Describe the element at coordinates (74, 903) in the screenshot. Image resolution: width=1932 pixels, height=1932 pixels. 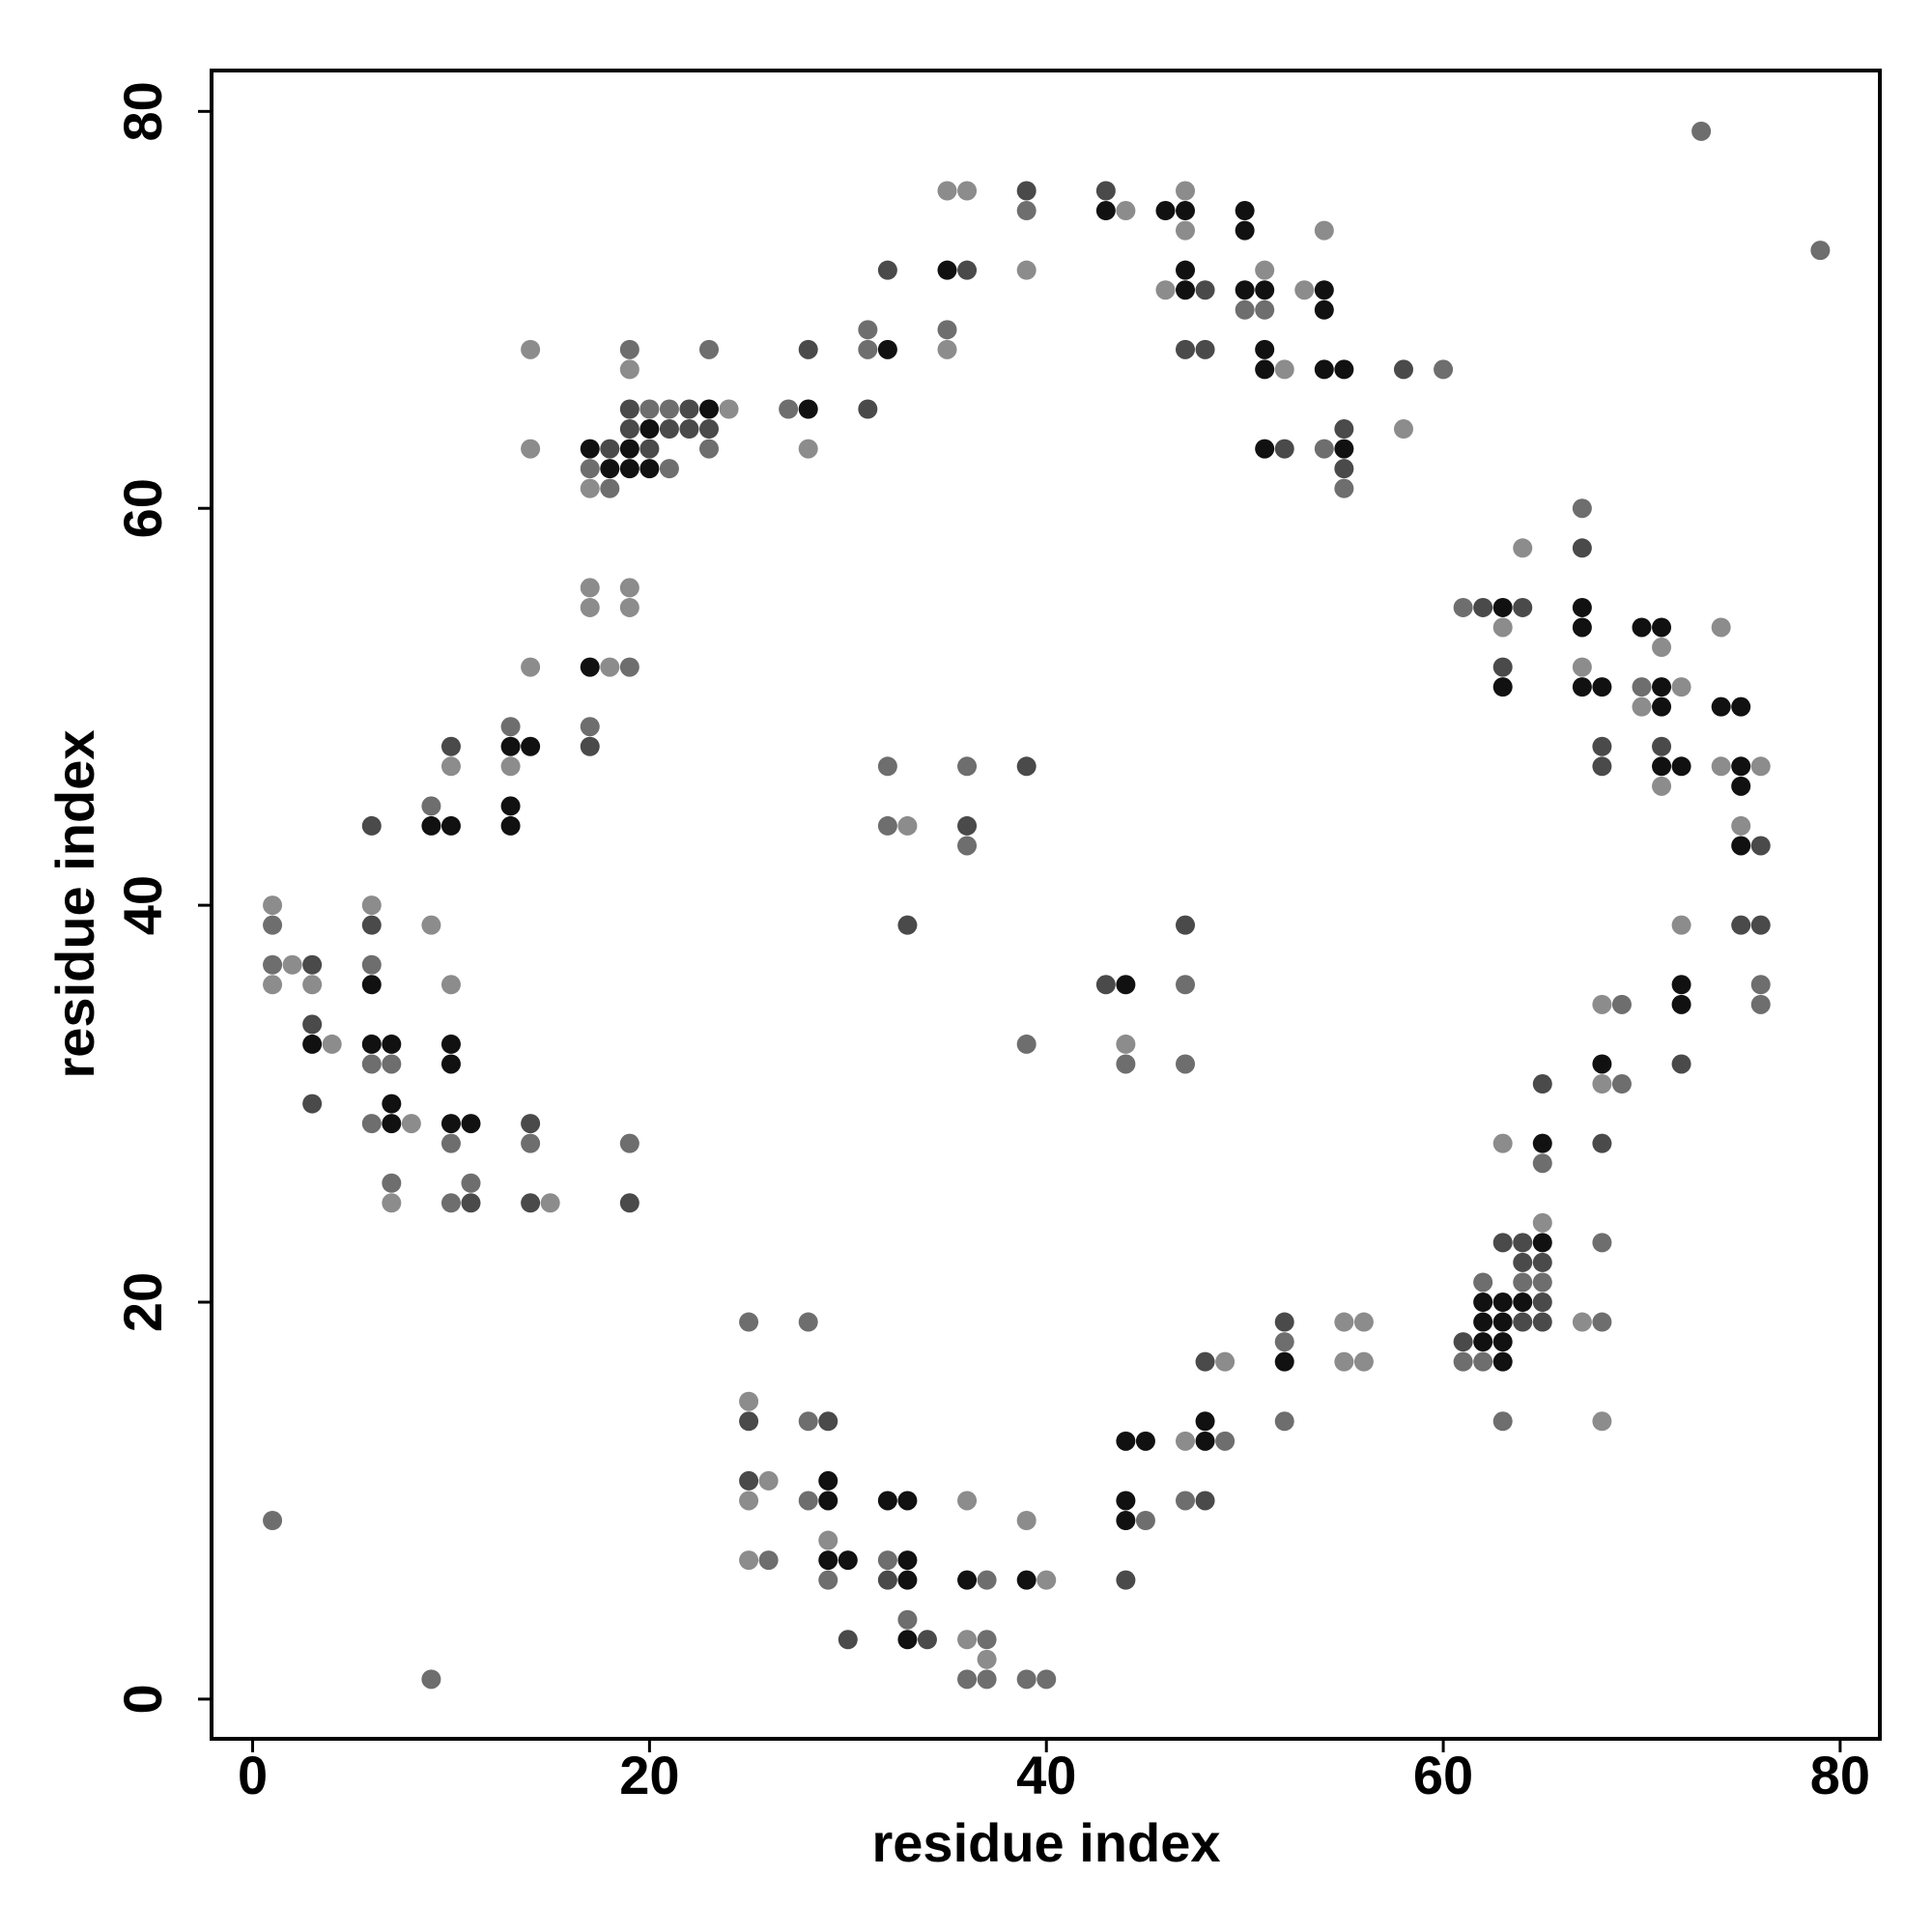
I see `y-axis-title: residue index` at that location.